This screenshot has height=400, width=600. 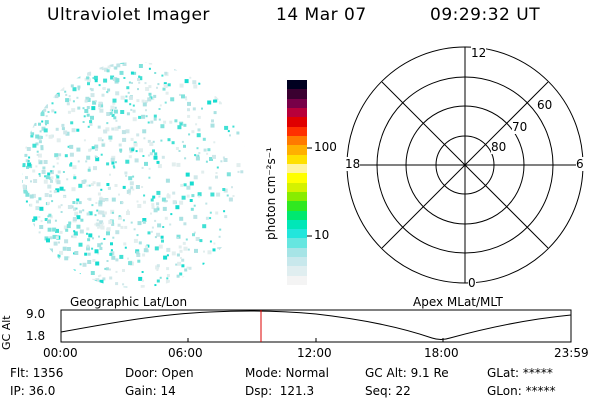 I want to click on polar-label-6: 6, so click(x=580, y=164).